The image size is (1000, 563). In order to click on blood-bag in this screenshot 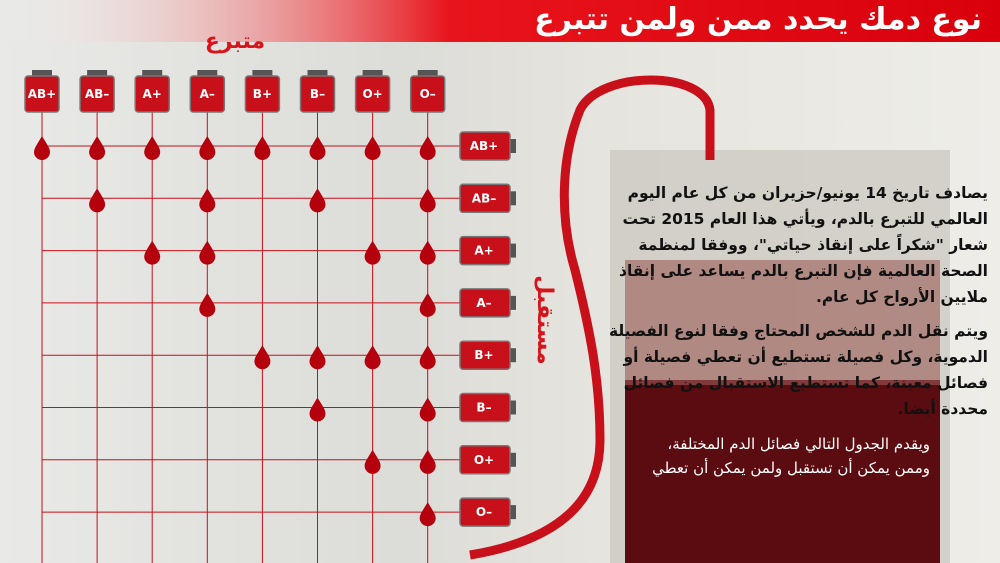, I will do `click(782, 471)`.